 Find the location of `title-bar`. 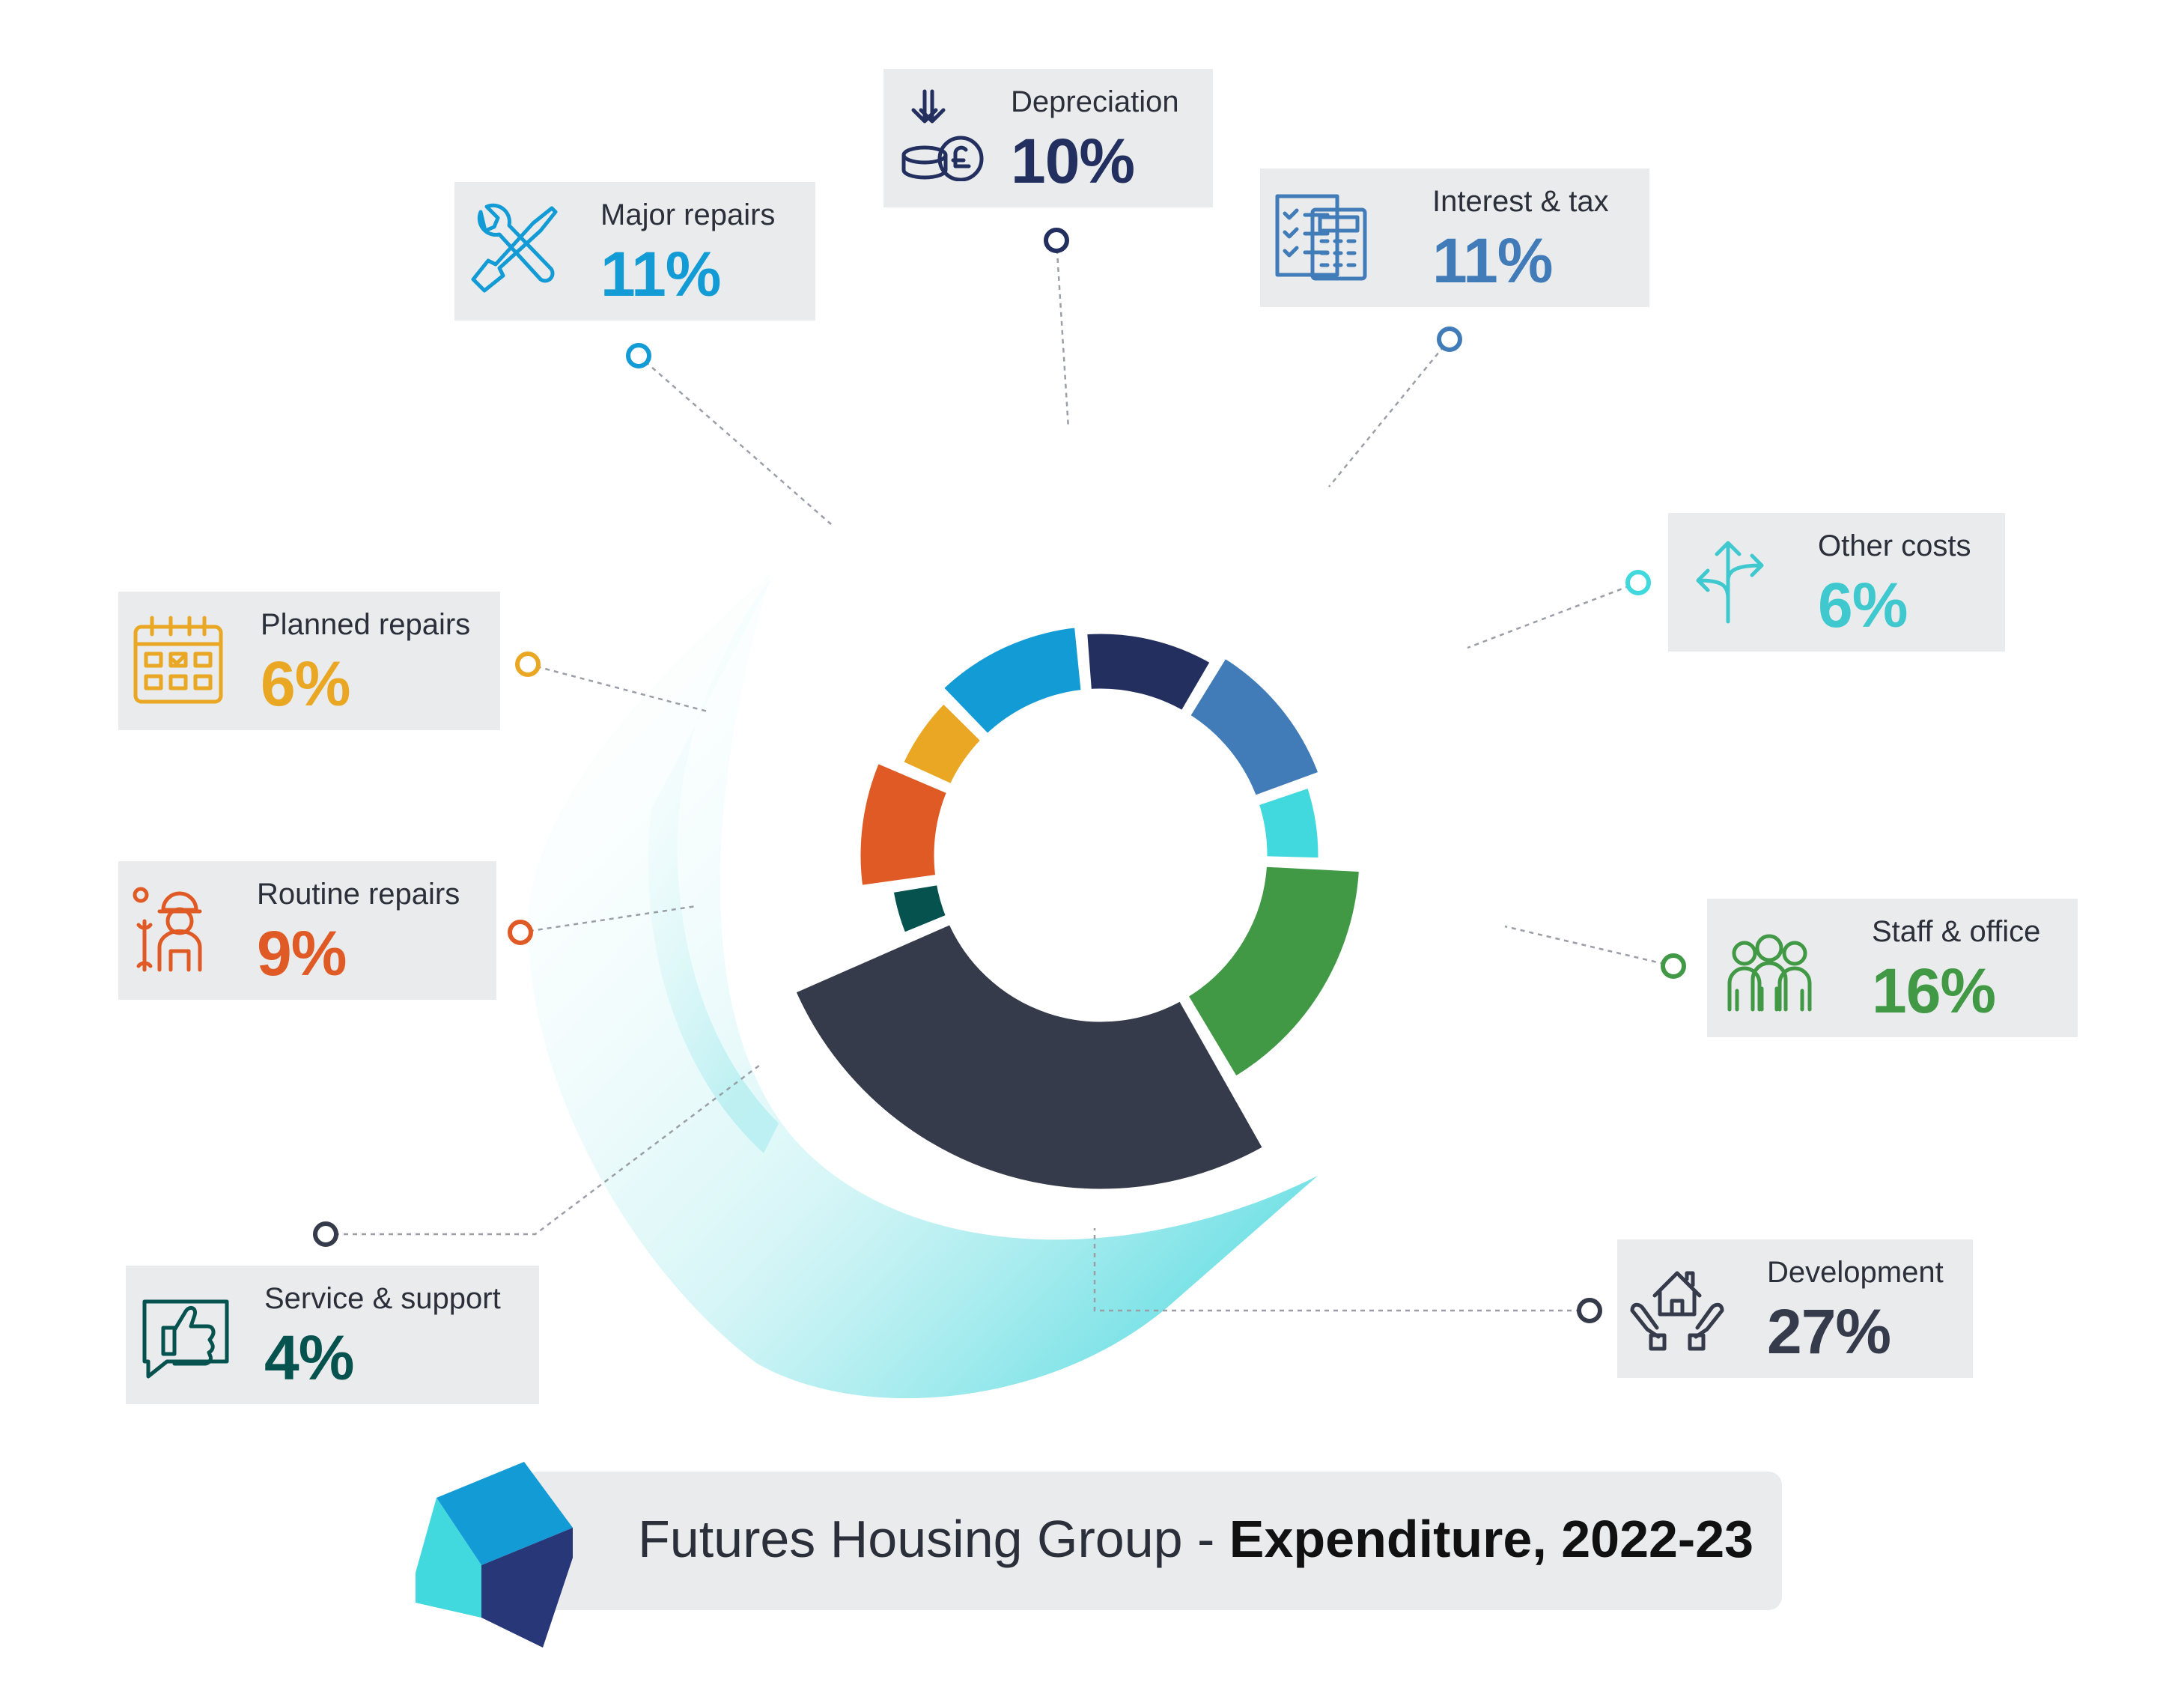

title-bar is located at coordinates (1153, 1541).